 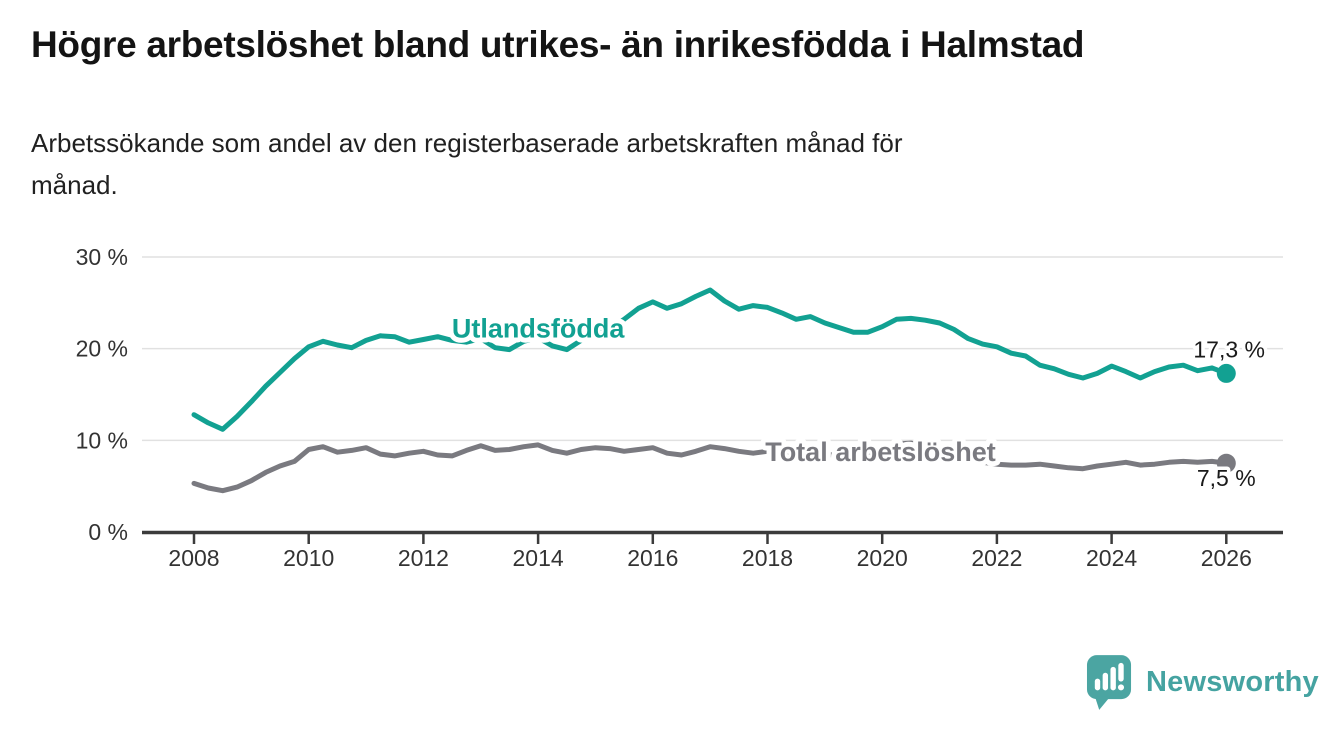 What do you see at coordinates (710, 467) in the screenshot?
I see `series-line` at bounding box center [710, 467].